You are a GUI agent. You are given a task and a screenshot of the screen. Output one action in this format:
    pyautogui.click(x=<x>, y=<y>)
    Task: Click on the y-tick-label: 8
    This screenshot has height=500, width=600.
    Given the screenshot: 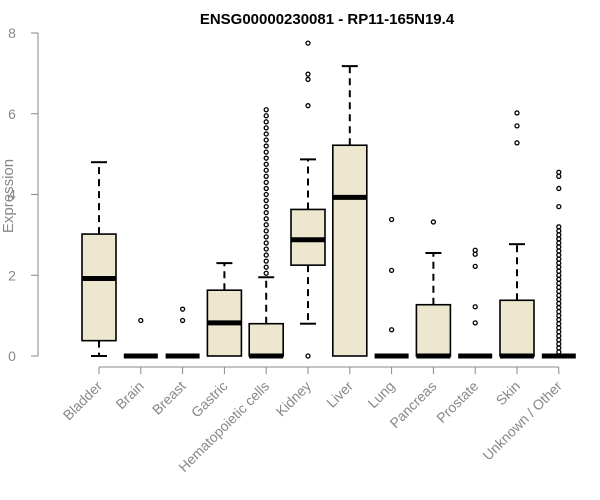 What is the action you would take?
    pyautogui.click(x=12, y=33)
    